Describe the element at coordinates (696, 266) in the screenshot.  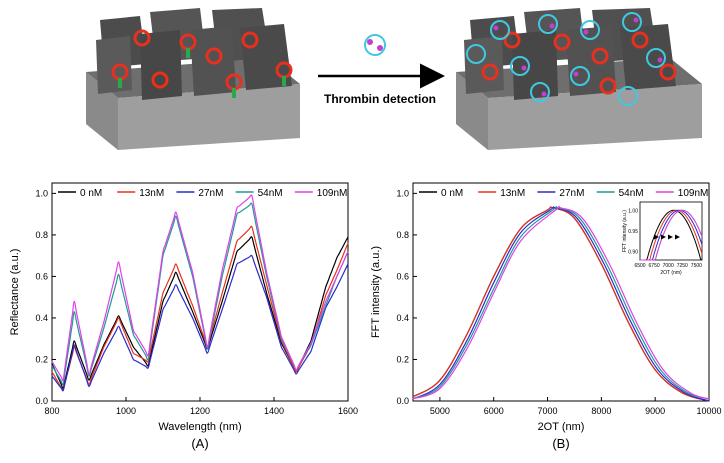
I see `inset-x-tick-label: 7500` at that location.